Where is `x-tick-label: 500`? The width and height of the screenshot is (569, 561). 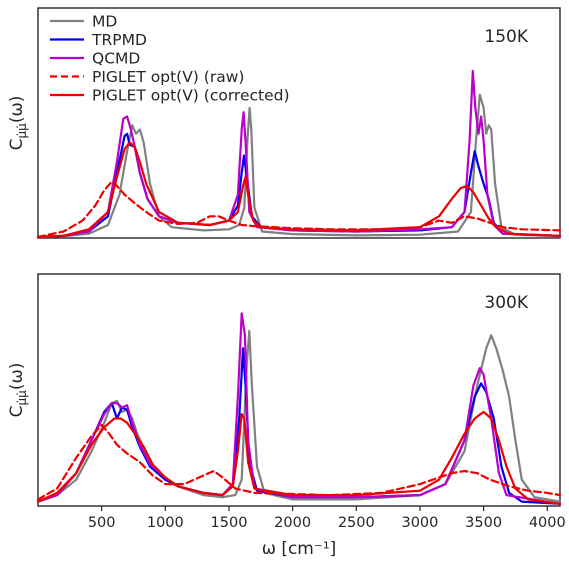 x-tick-label: 500 is located at coordinates (102, 523).